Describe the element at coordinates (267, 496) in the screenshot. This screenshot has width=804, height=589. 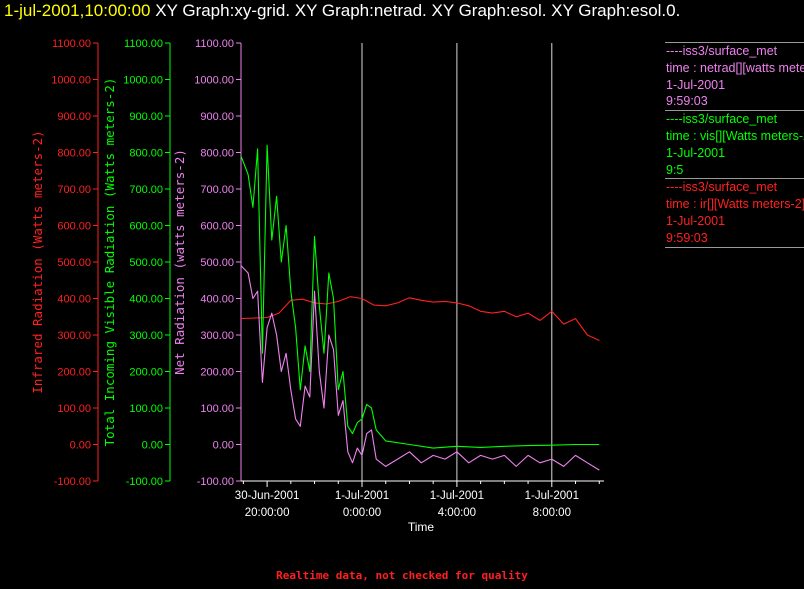
I see `x-tick-label: 30-Jun-2001` at that location.